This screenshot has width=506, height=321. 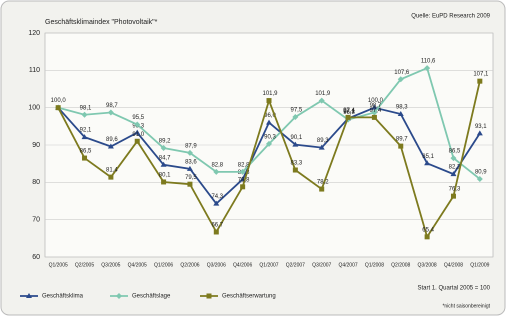 What do you see at coordinates (479, 265) in the screenshot?
I see `x-tick-label: Q1/2009` at bounding box center [479, 265].